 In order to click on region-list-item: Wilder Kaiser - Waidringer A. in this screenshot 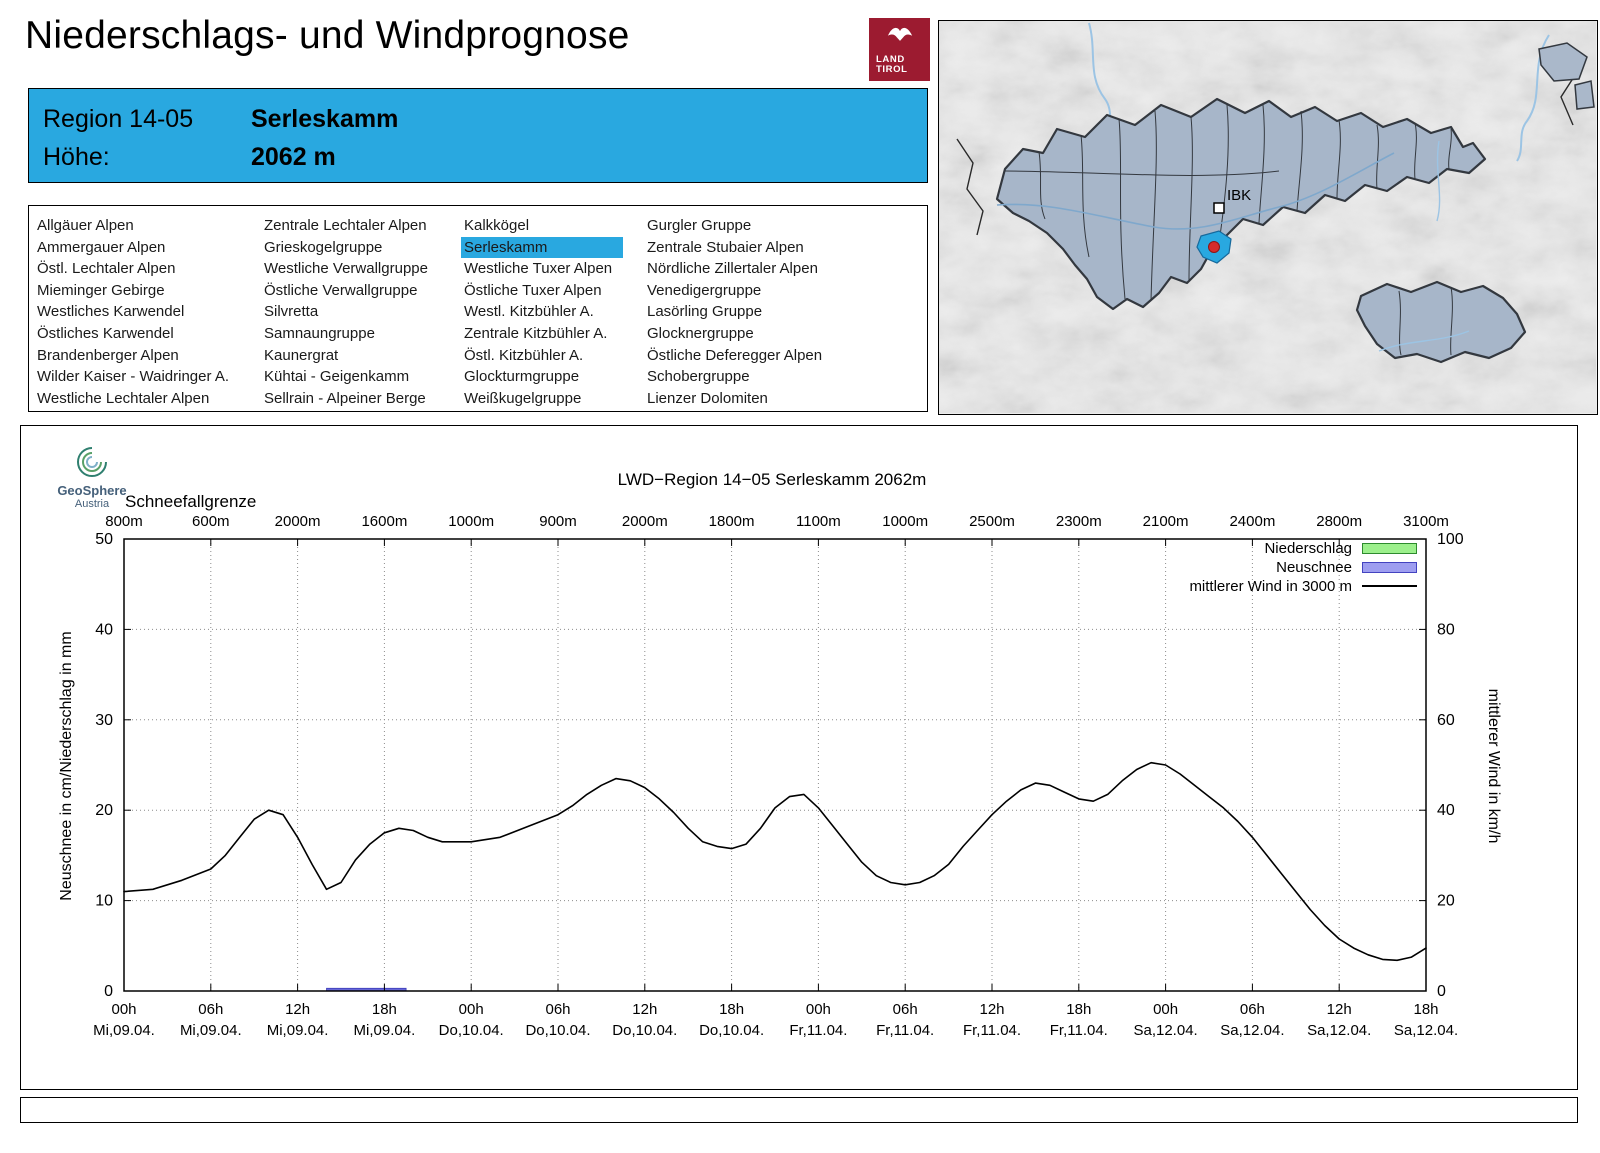, I will do `click(133, 377)`.